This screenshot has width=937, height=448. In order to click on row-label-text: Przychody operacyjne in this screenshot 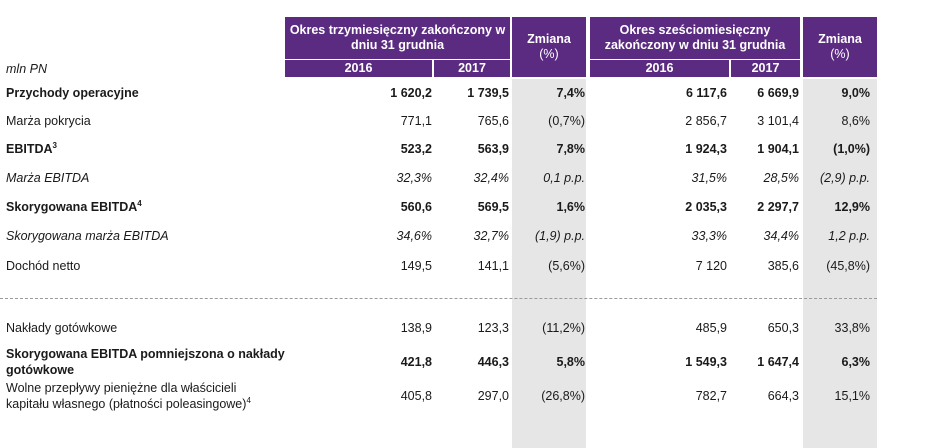, I will do `click(72, 93)`.